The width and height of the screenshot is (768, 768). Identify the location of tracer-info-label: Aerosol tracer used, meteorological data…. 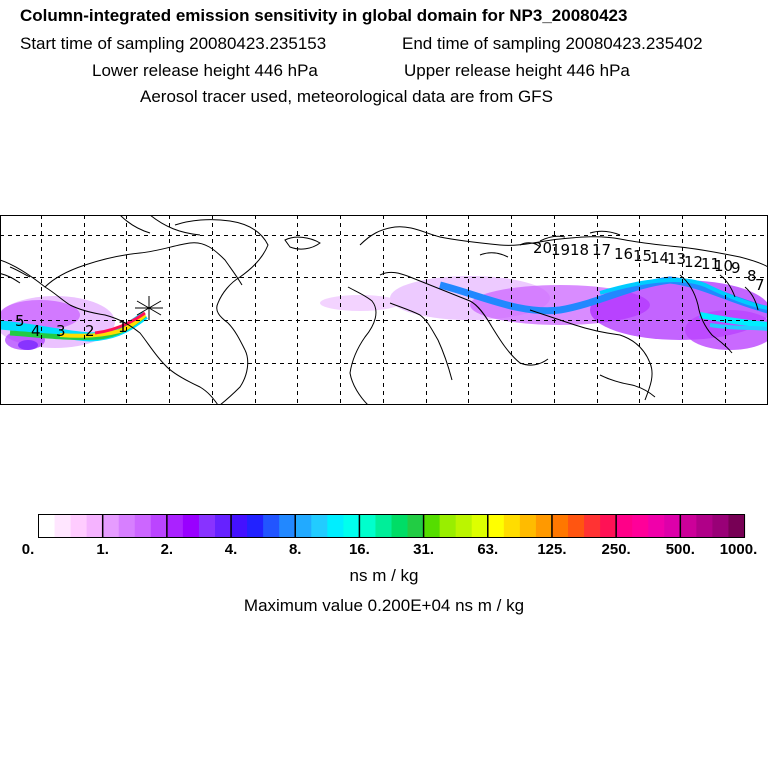
(346, 96).